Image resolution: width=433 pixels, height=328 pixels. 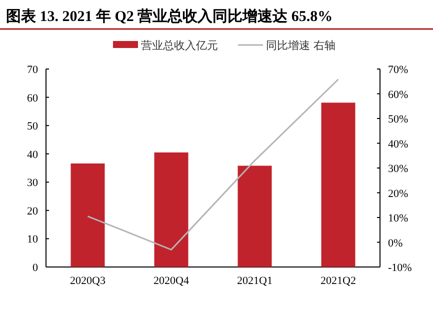 What do you see at coordinates (172, 281) in the screenshot?
I see `x-tick-label: 2020Q4` at bounding box center [172, 281].